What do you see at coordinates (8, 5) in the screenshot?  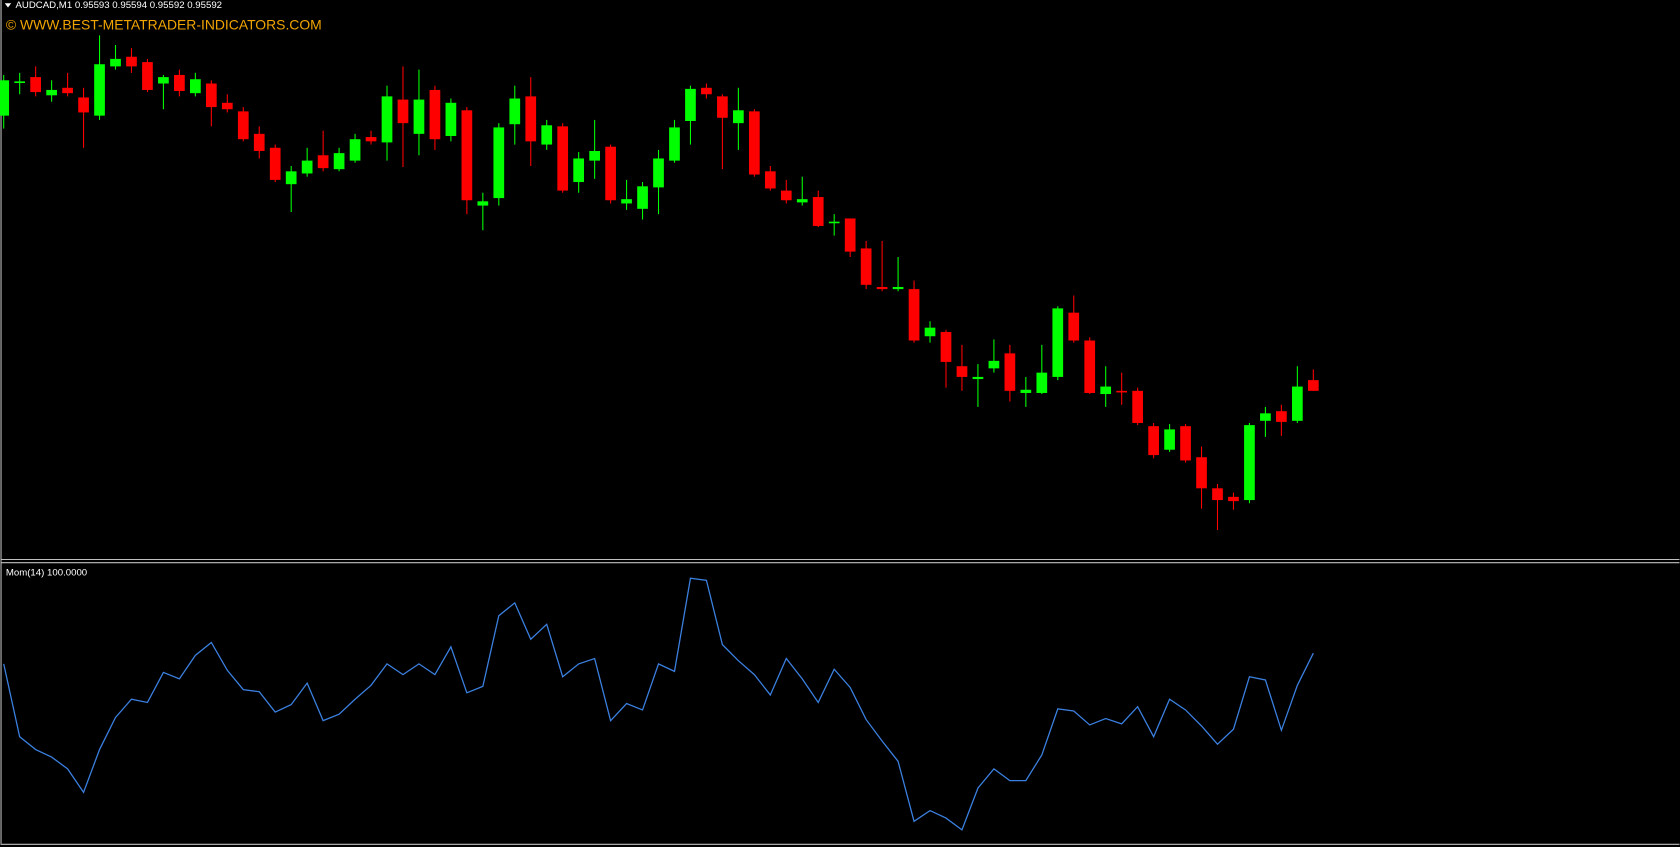 I see `menu-icon` at bounding box center [8, 5].